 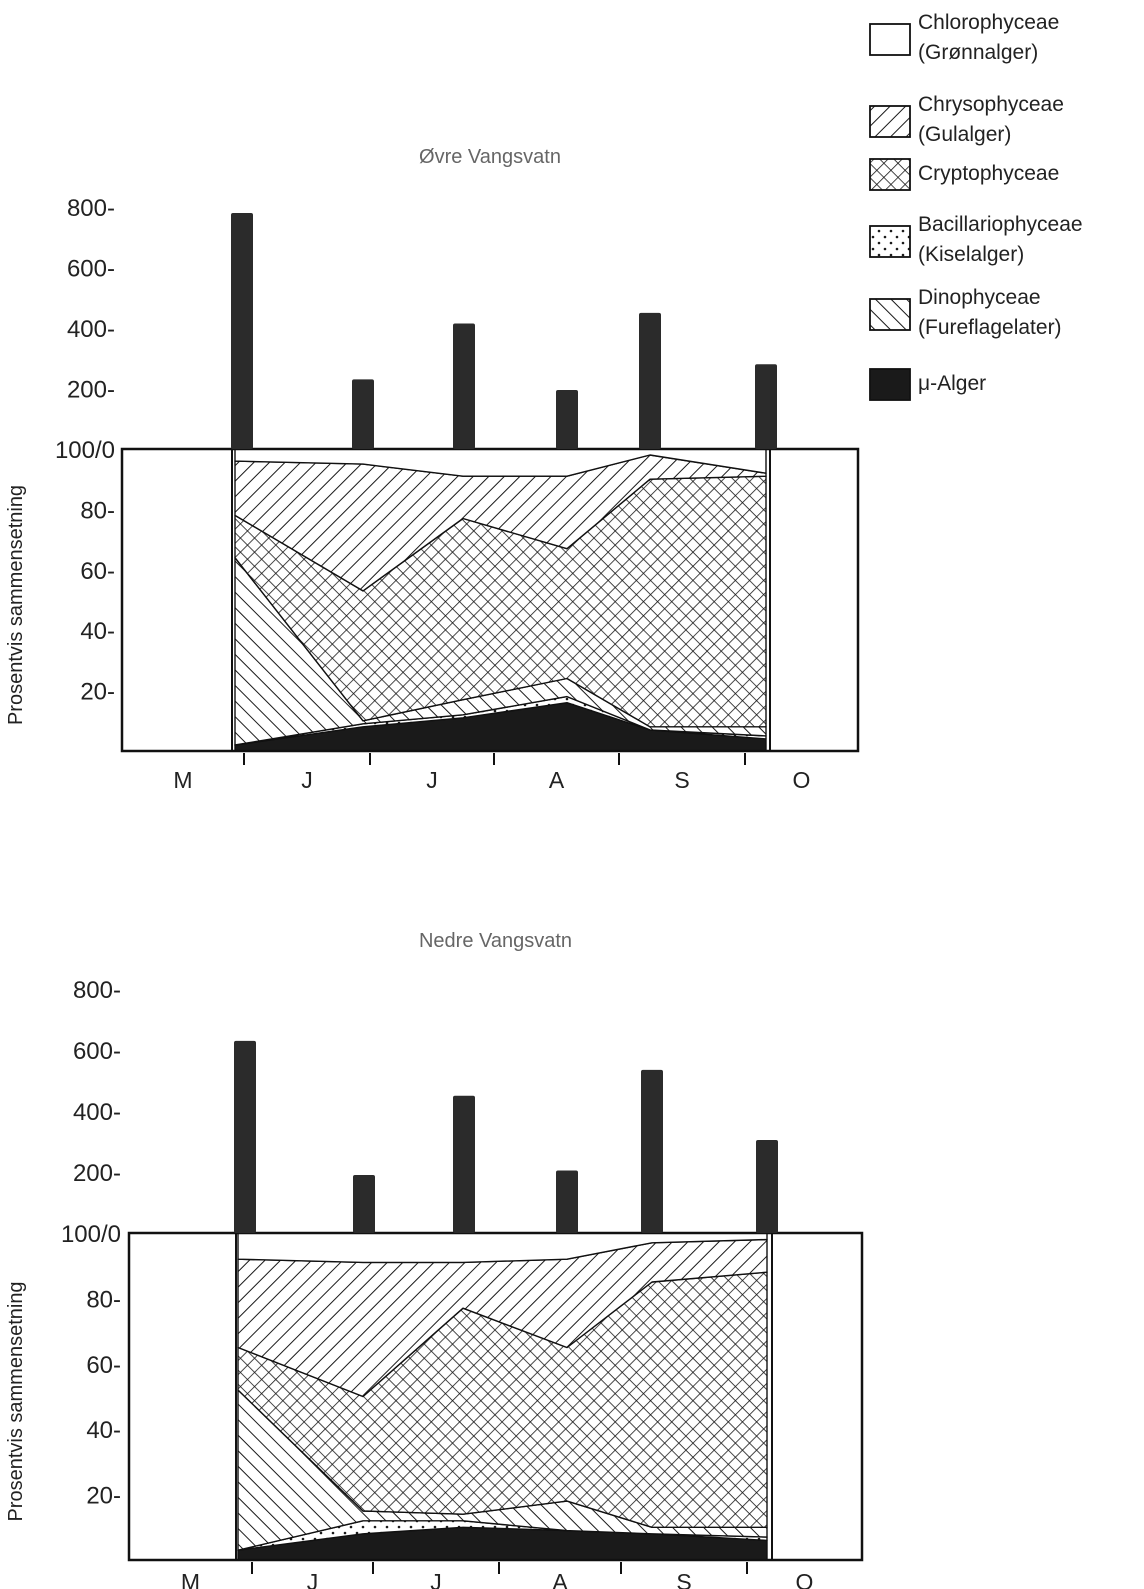 What do you see at coordinates (1000, 224) in the screenshot?
I see `legend-label-bacillariophyceae: Bacillariophyceae` at bounding box center [1000, 224].